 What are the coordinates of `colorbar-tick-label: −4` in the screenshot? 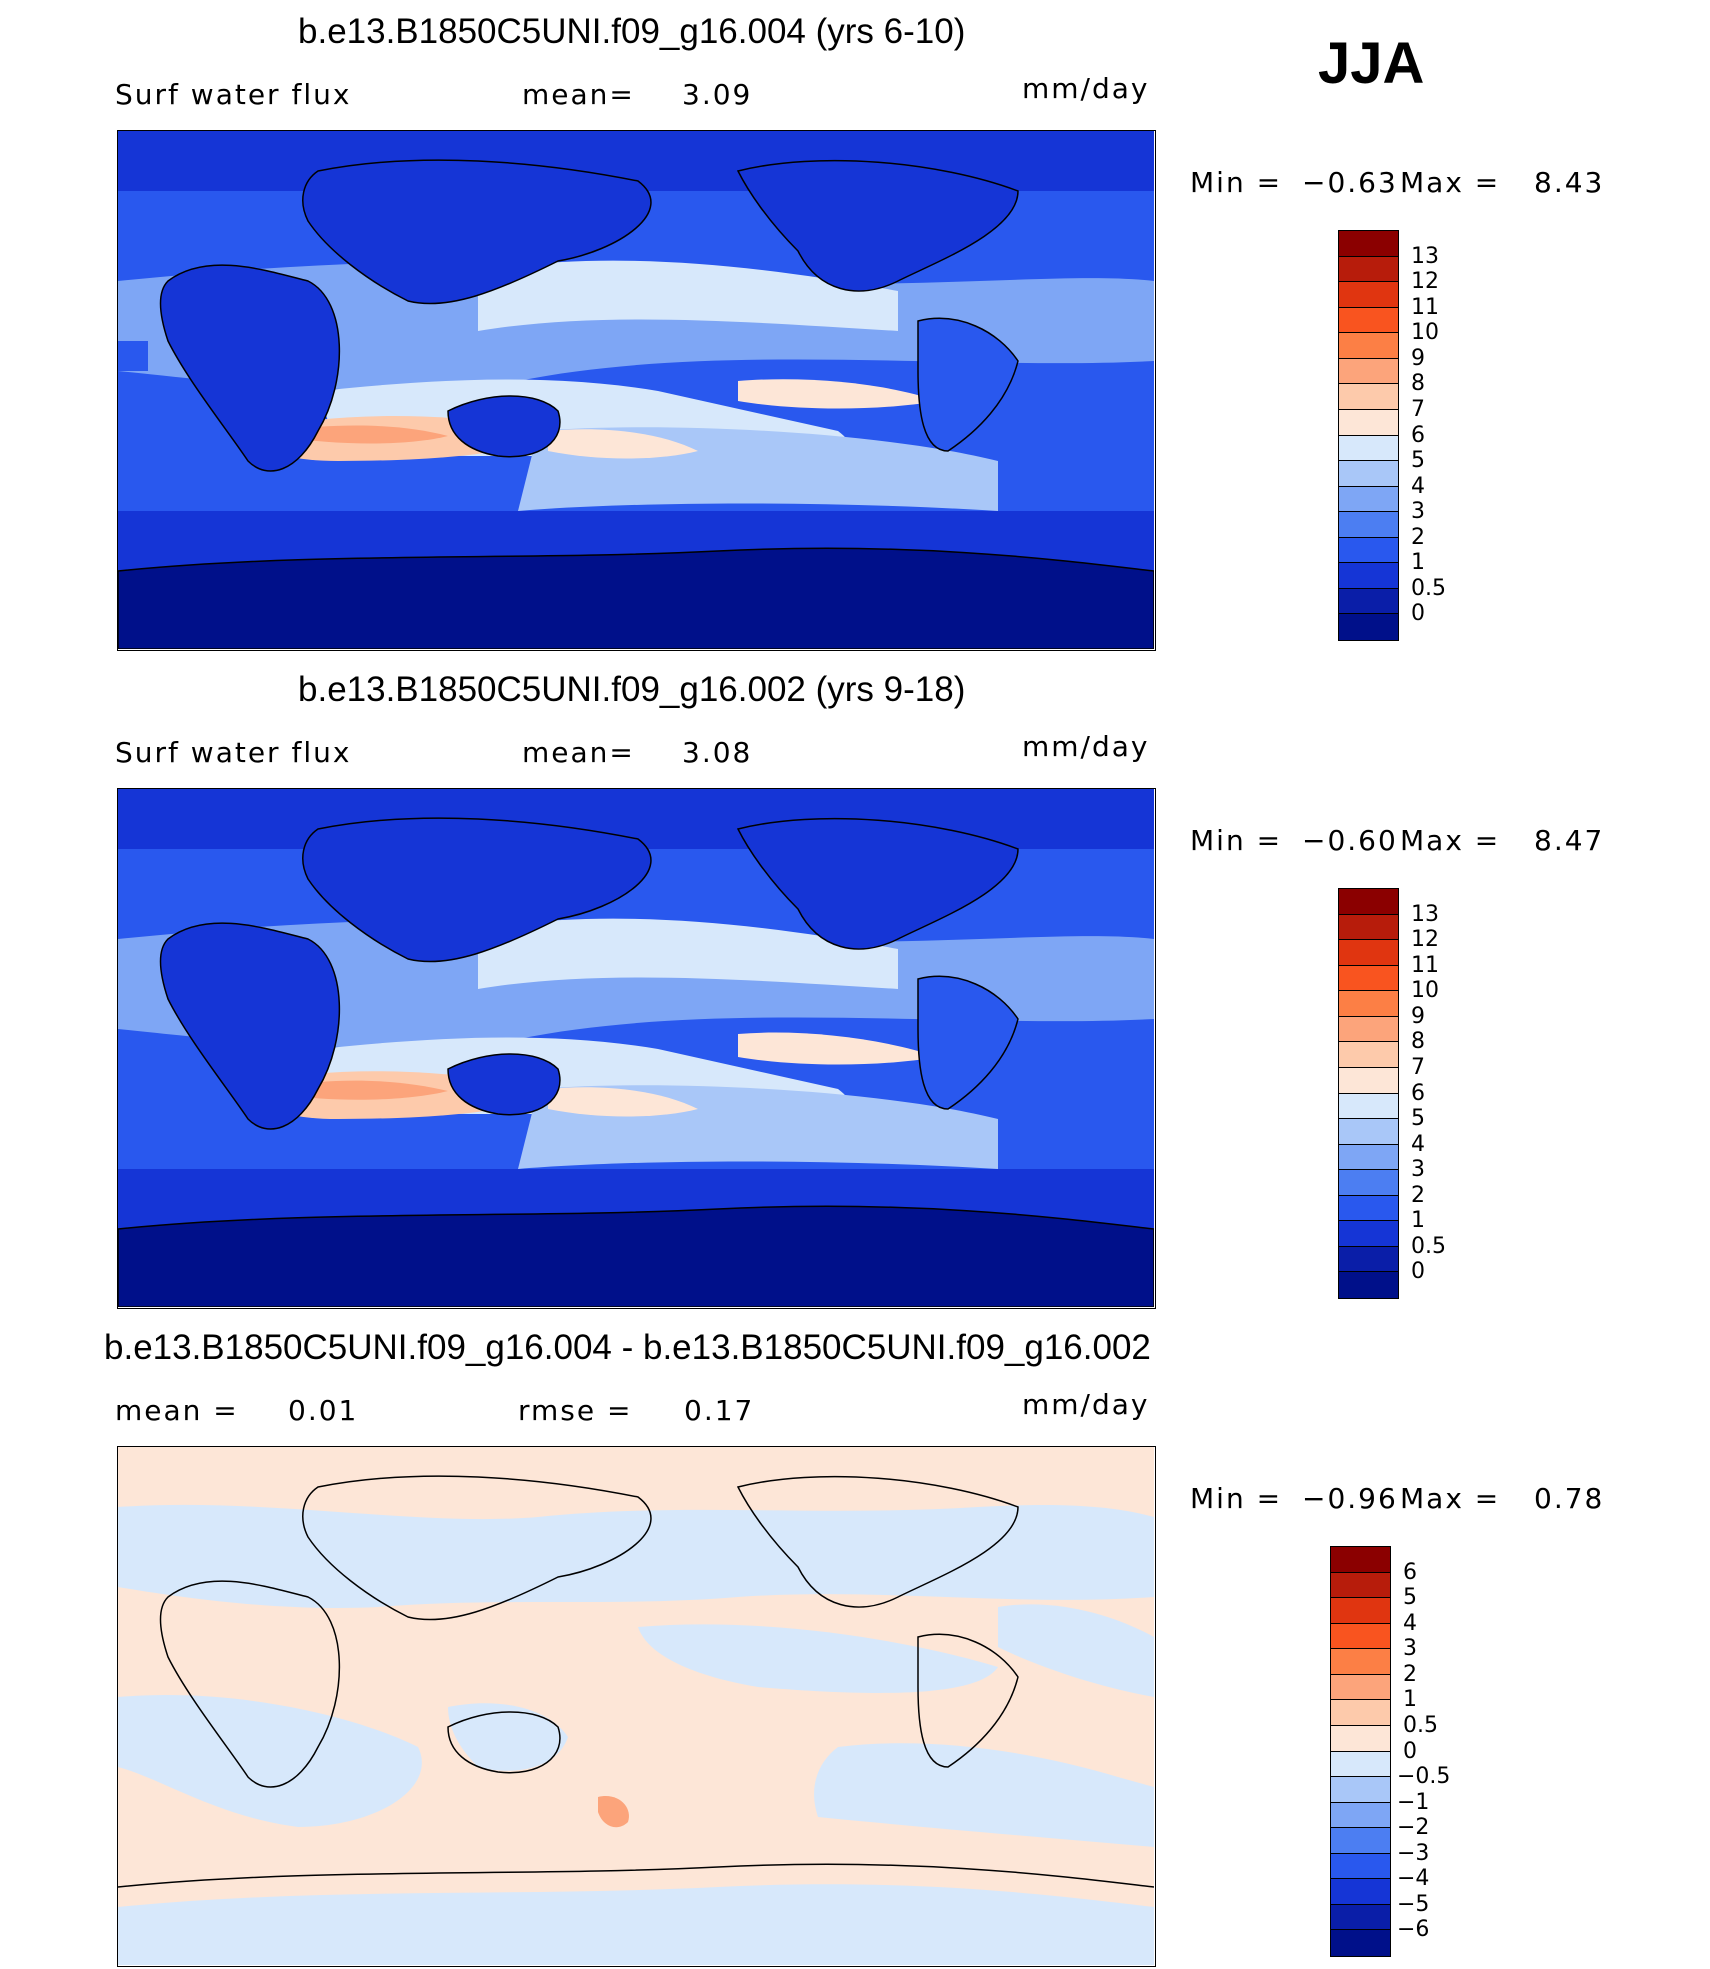 It's located at (1413, 1879).